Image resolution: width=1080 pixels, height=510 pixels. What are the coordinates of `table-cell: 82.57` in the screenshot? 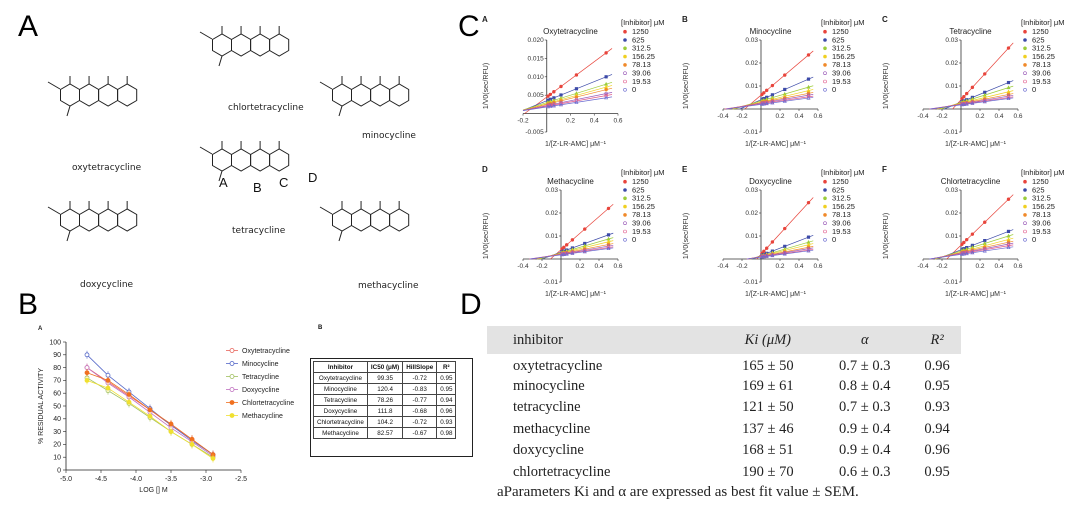 It's located at (385, 433).